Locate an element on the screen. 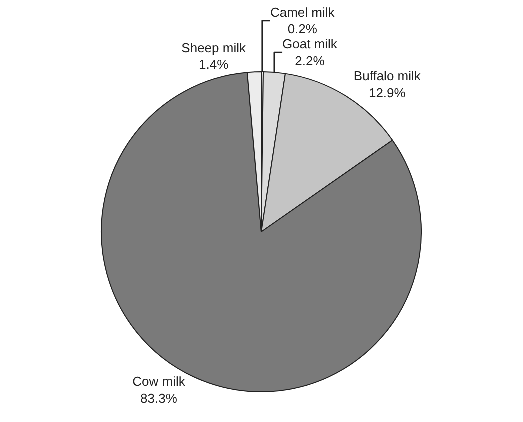 The width and height of the screenshot is (523, 422). data-label: 2.2% is located at coordinates (310, 61).